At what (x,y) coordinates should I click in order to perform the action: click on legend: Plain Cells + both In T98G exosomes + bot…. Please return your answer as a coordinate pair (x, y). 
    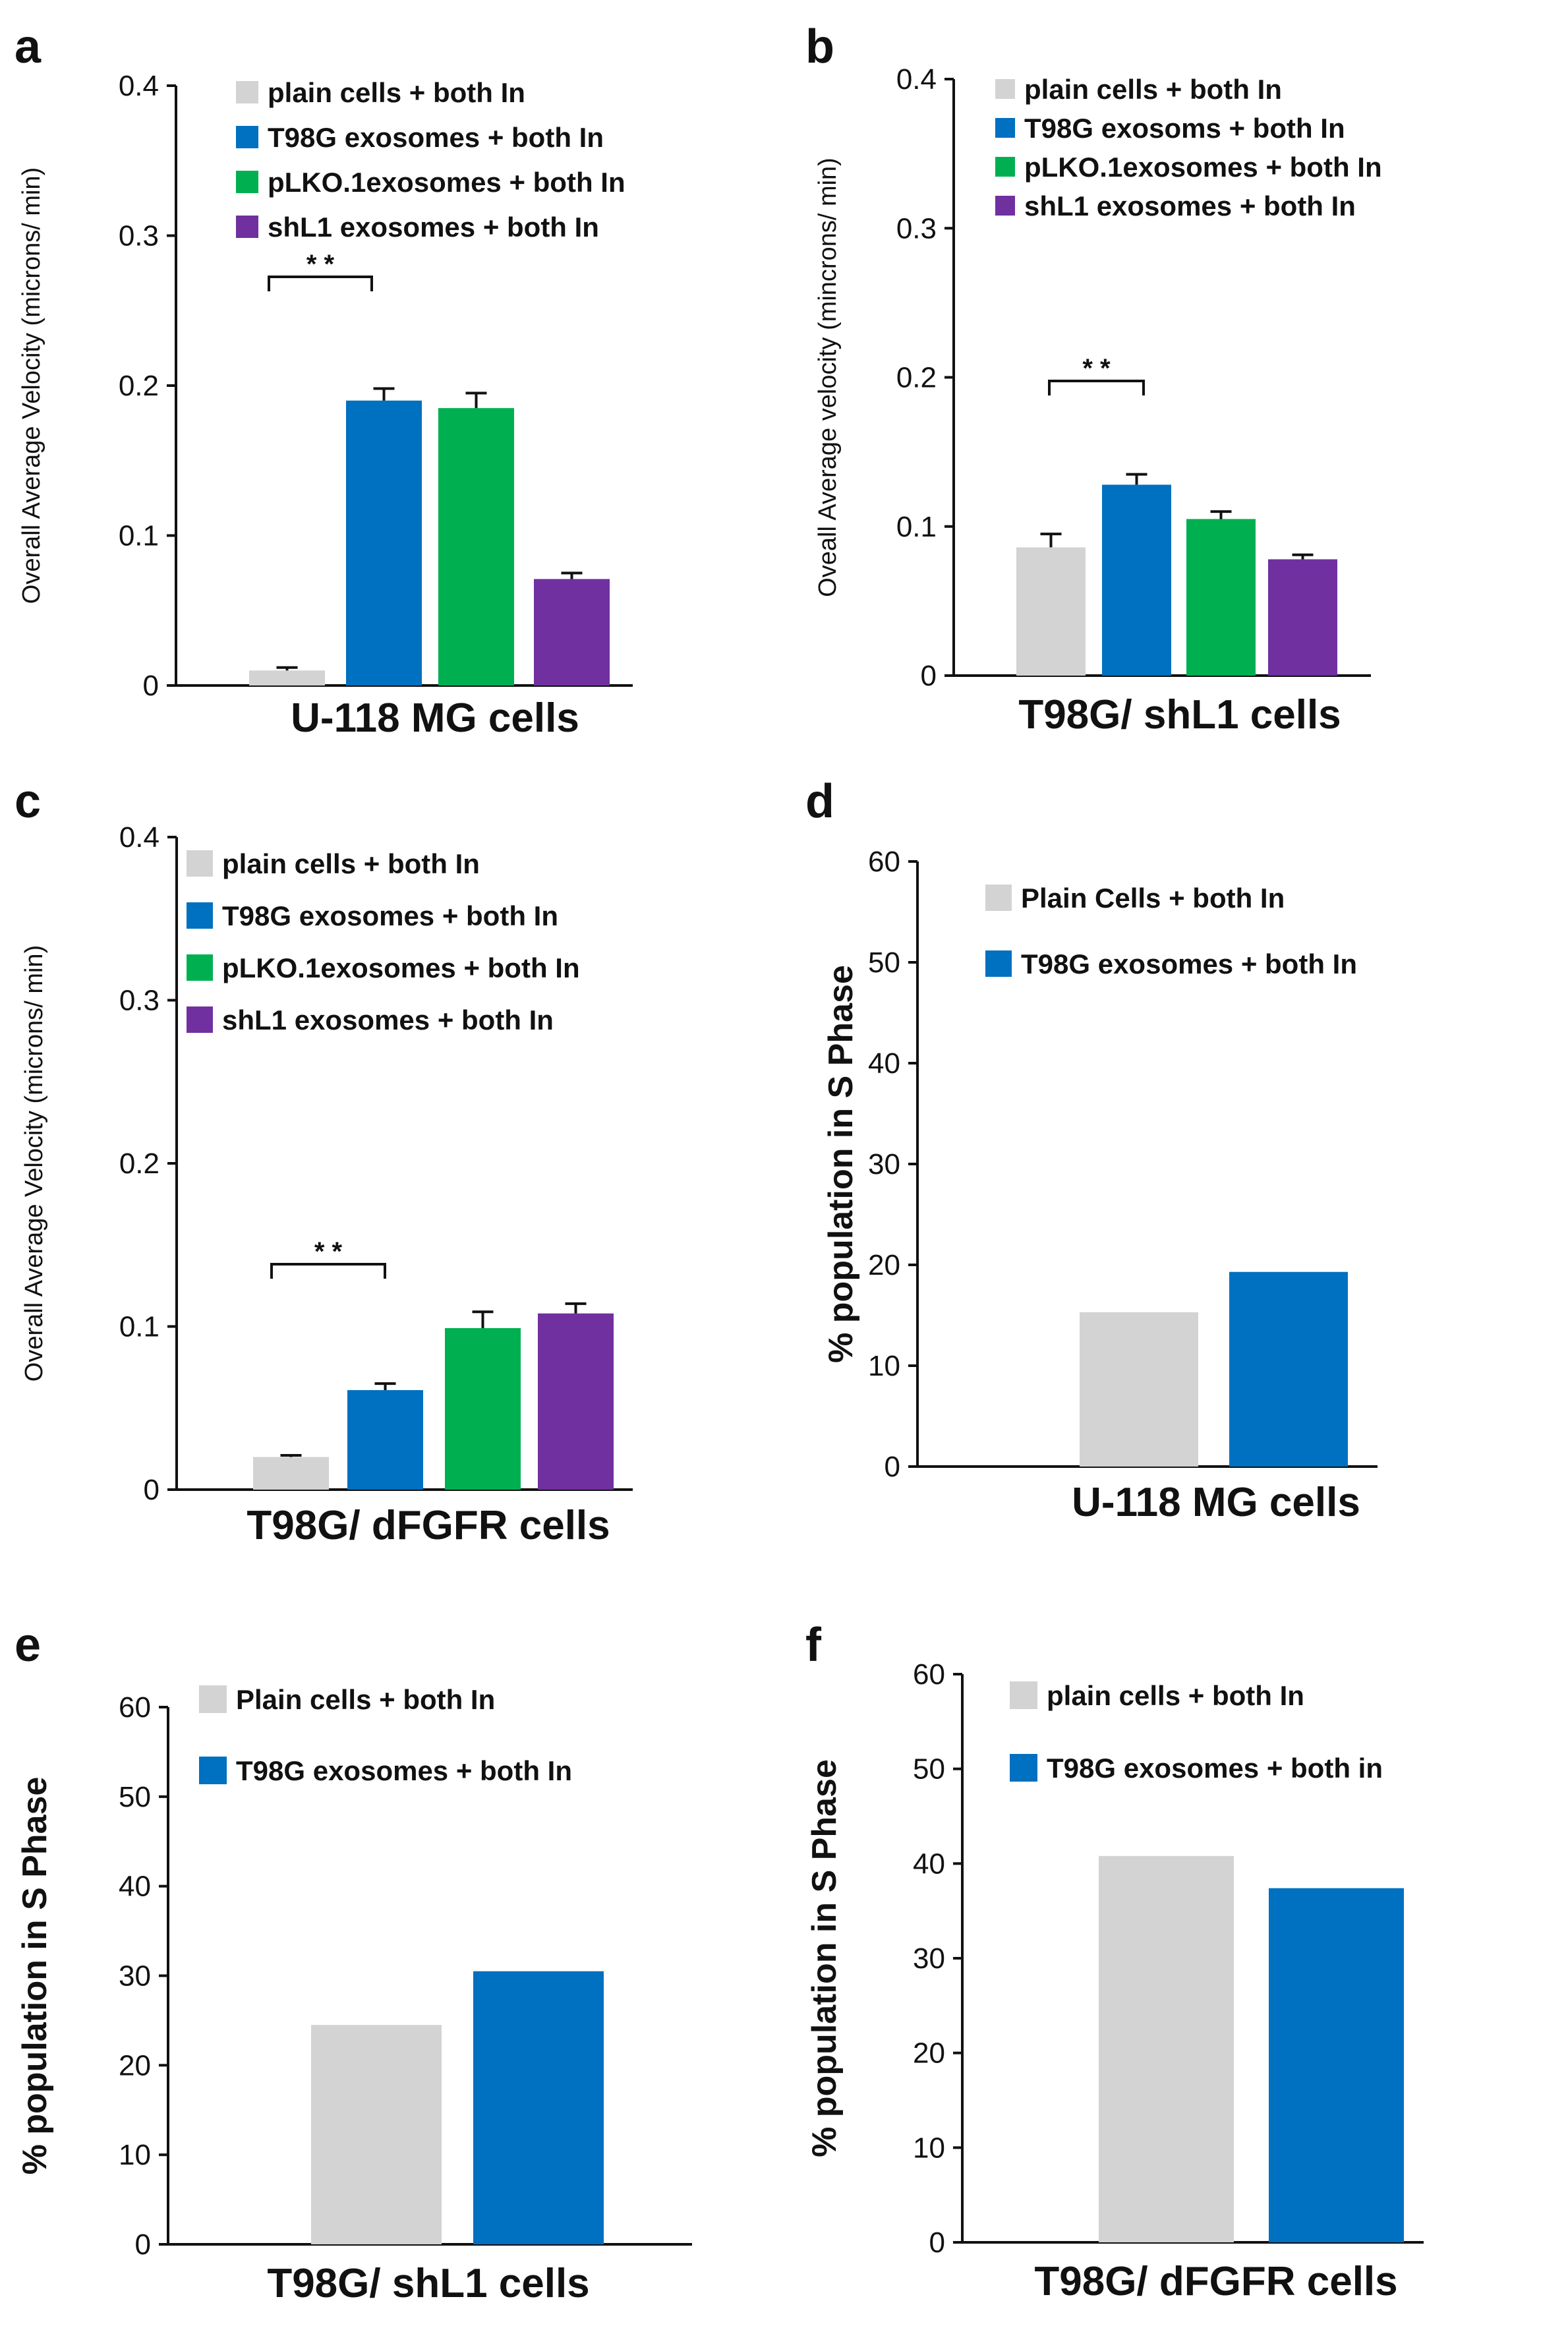
    Looking at the image, I should click on (1171, 931).